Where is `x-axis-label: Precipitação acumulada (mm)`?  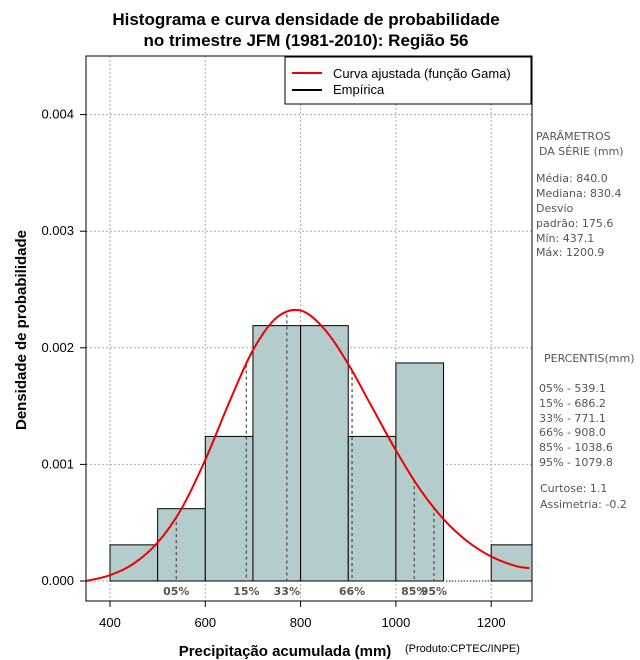 x-axis-label: Precipitação acumulada (mm) is located at coordinates (285, 651).